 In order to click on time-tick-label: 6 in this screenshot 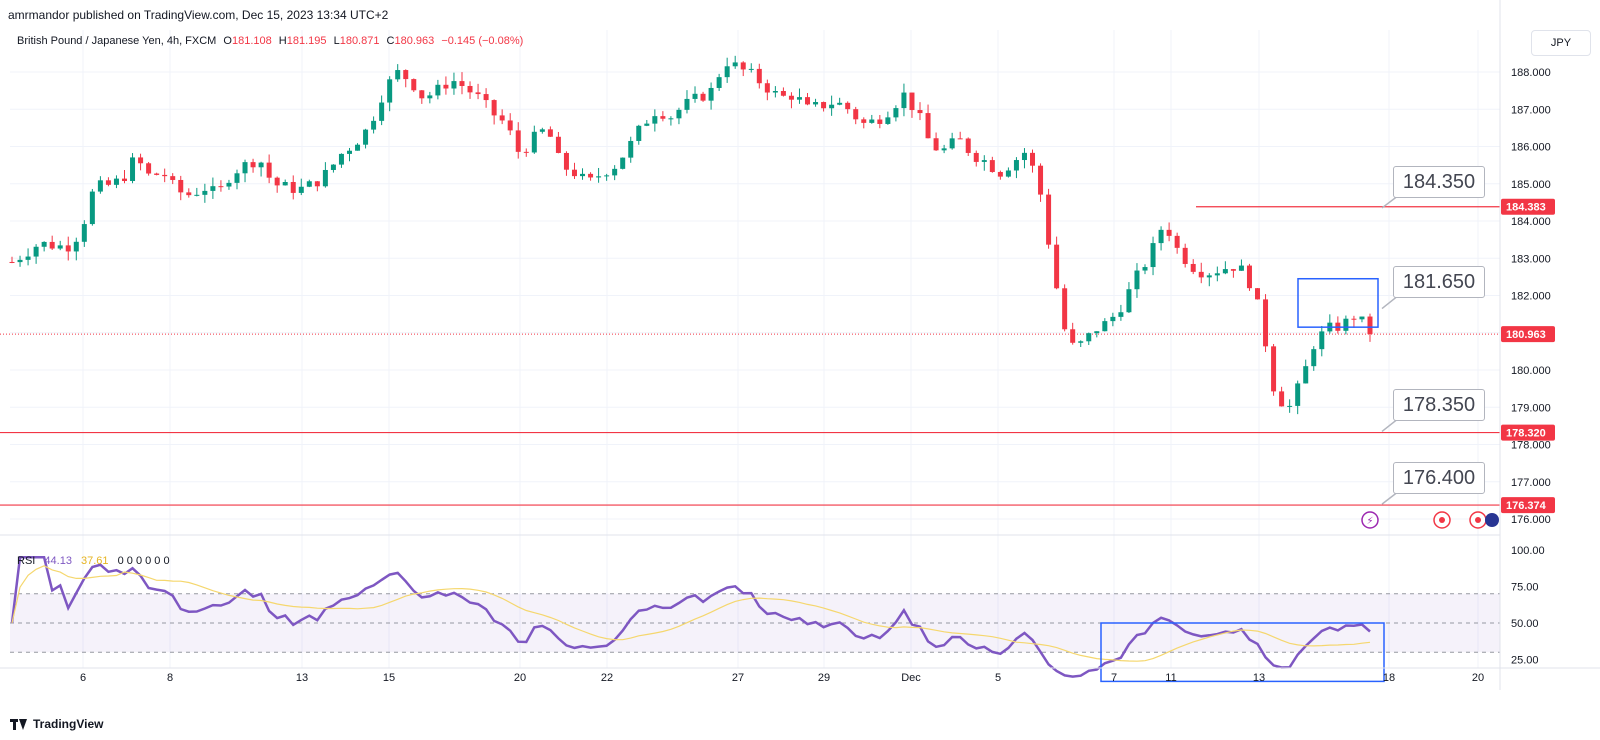, I will do `click(83, 678)`.